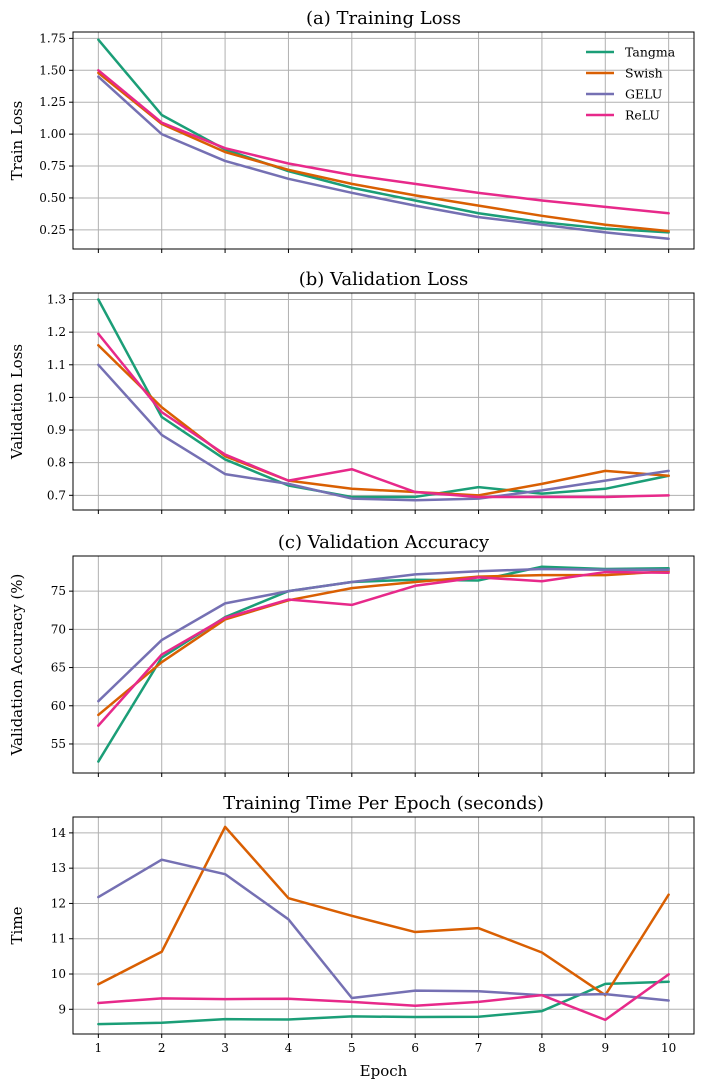  I want to click on y-tick-label: 1.1, so click(56, 365).